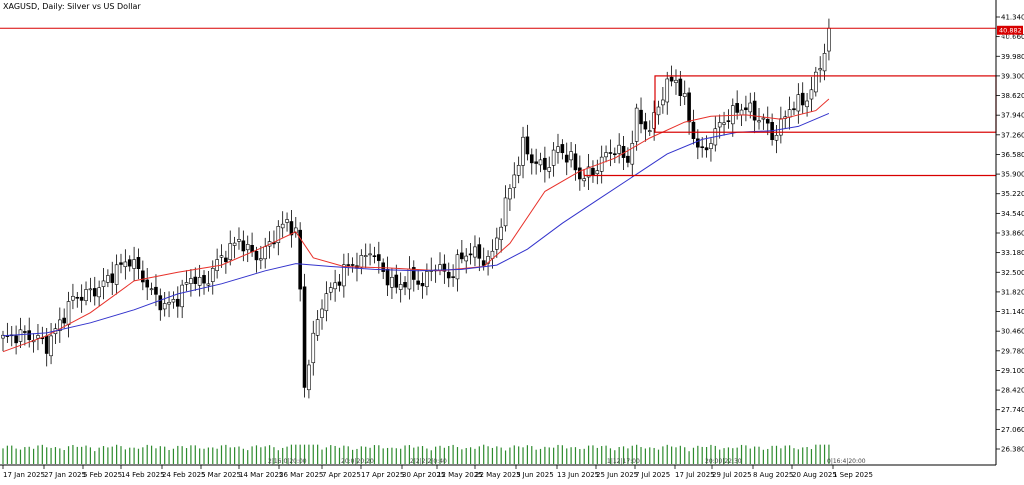 Image resolution: width=1024 pixels, height=485 pixels. Describe the element at coordinates (1012, 175) in the screenshot. I see `price-tick-label: 35.900` at that location.